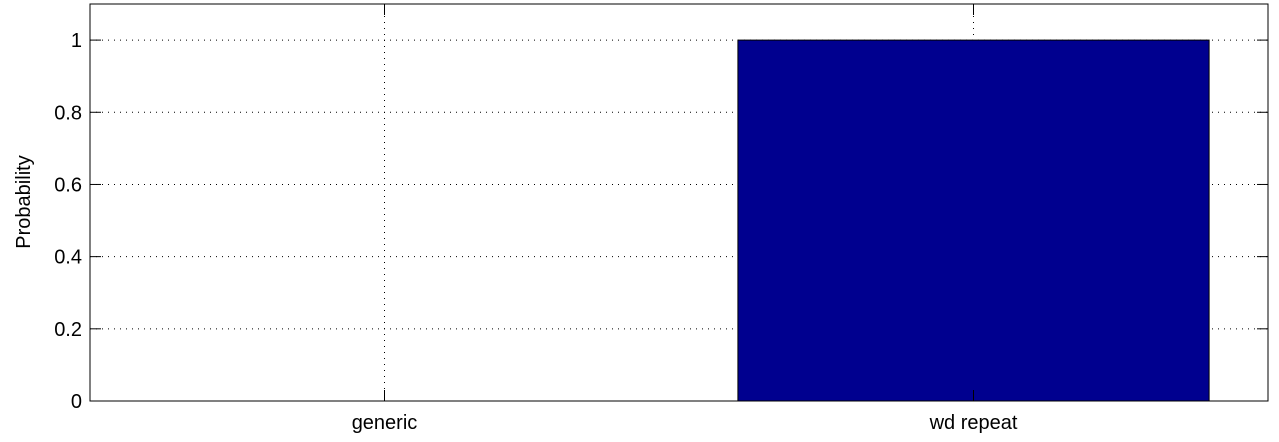 The height and width of the screenshot is (442, 1279). Describe the element at coordinates (76, 402) in the screenshot. I see `y-tick-label: 0` at that location.